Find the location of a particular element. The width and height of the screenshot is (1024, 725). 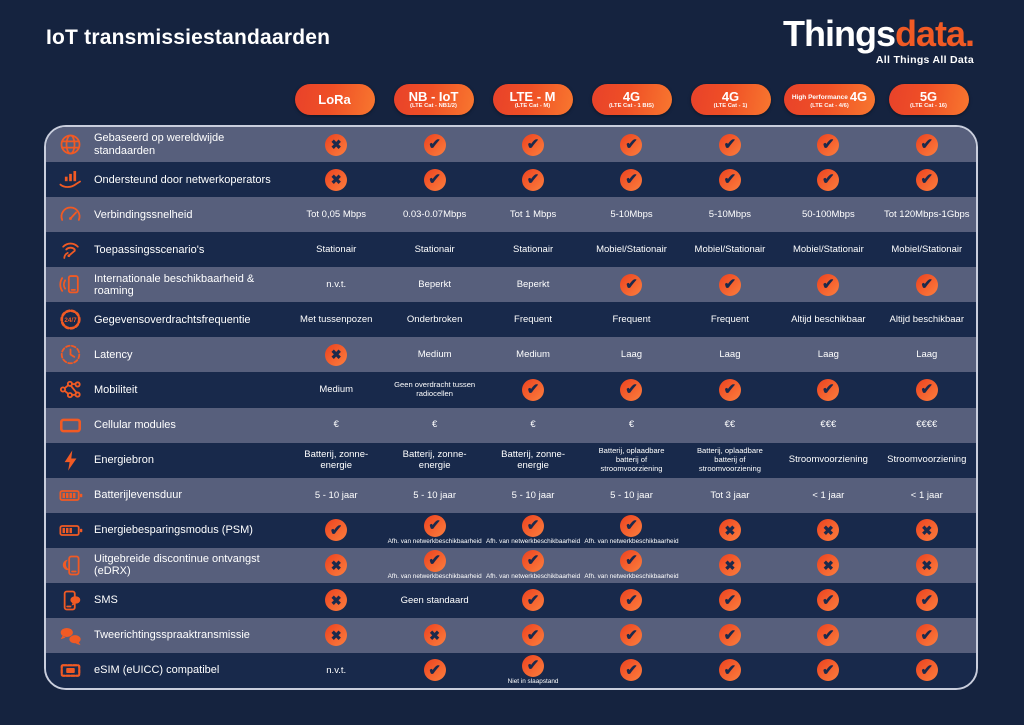

row-label: Verbindingssnelheid is located at coordinates (143, 214).